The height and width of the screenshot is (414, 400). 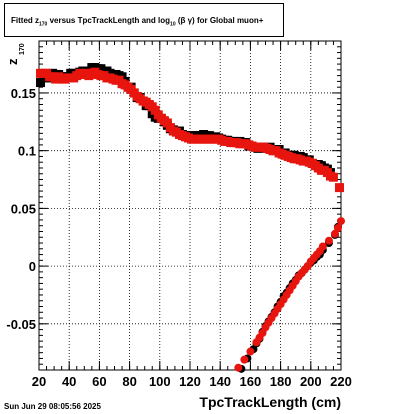 I want to click on y-axis-title-sub: 170, so click(x=22, y=49).